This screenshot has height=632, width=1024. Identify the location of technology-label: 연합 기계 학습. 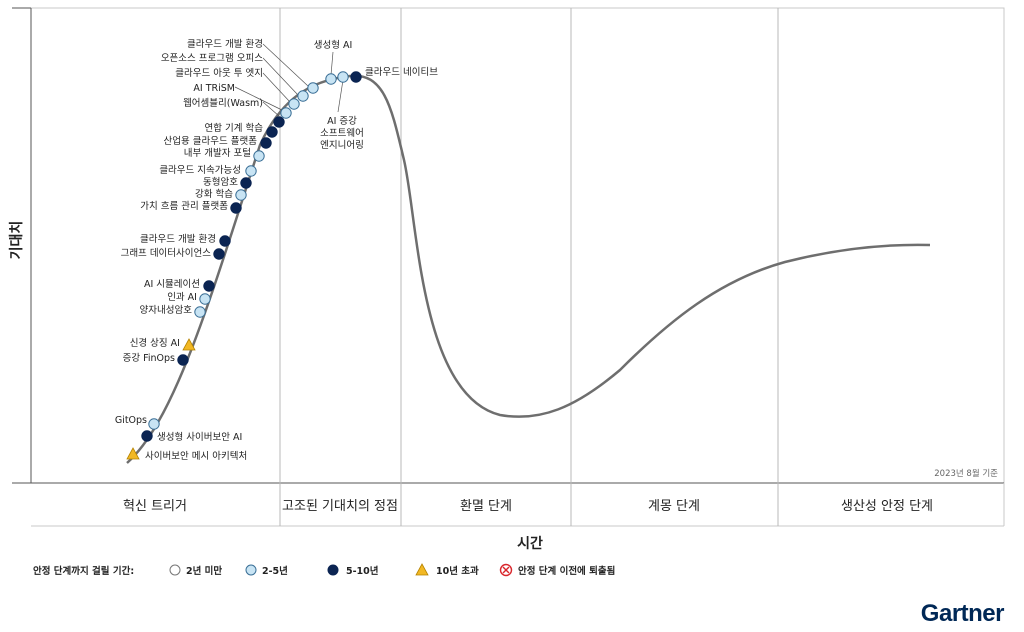
(234, 128).